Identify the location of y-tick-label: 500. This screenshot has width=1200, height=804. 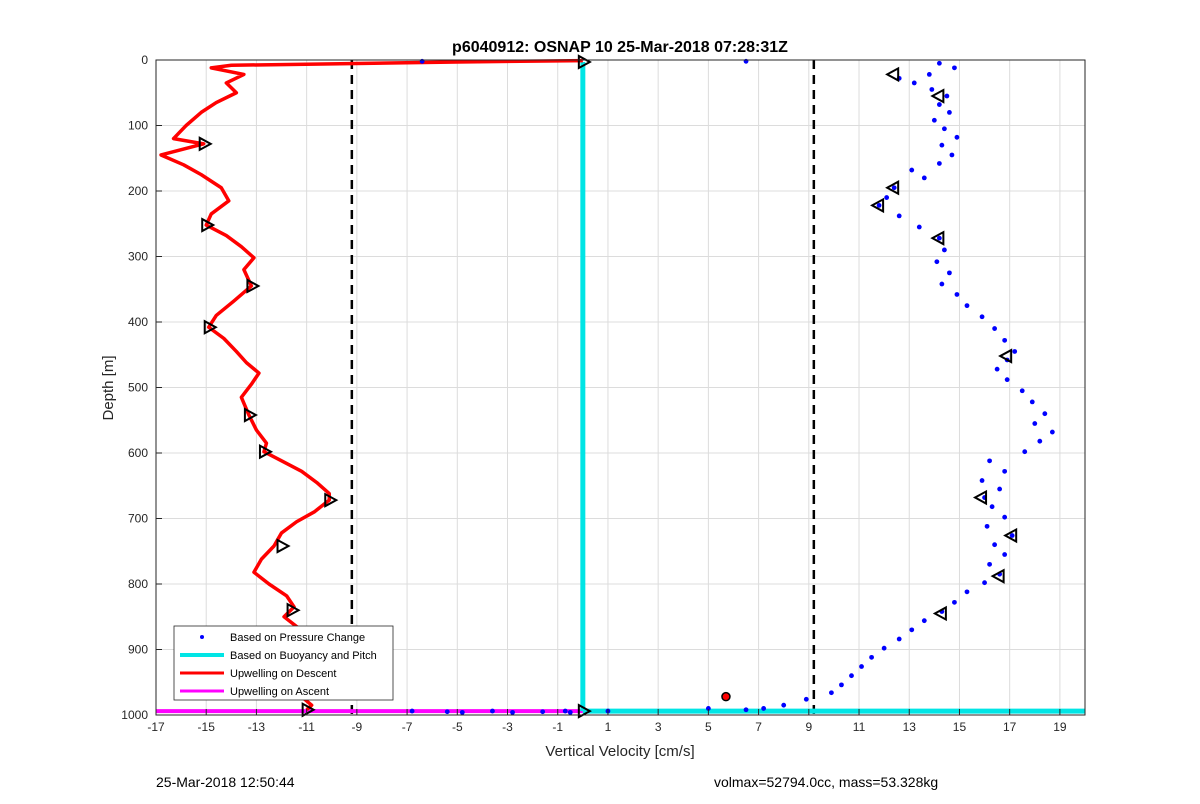
(138, 388).